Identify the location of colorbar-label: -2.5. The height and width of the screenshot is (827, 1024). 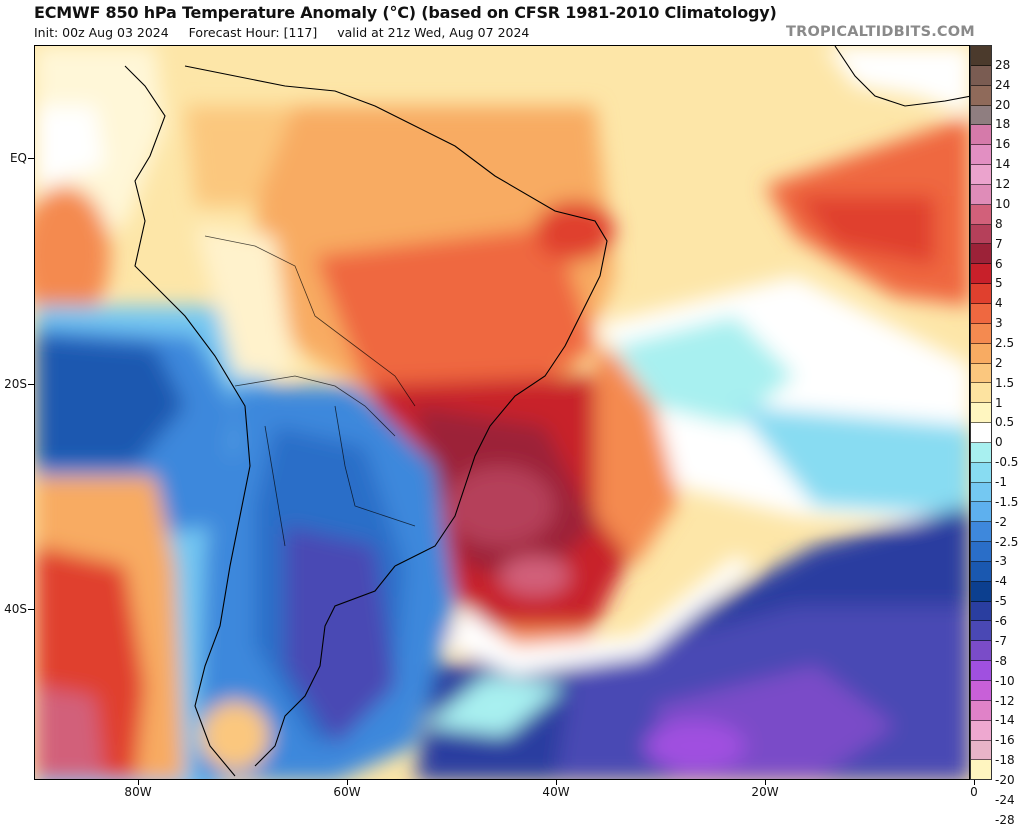
(1007, 541).